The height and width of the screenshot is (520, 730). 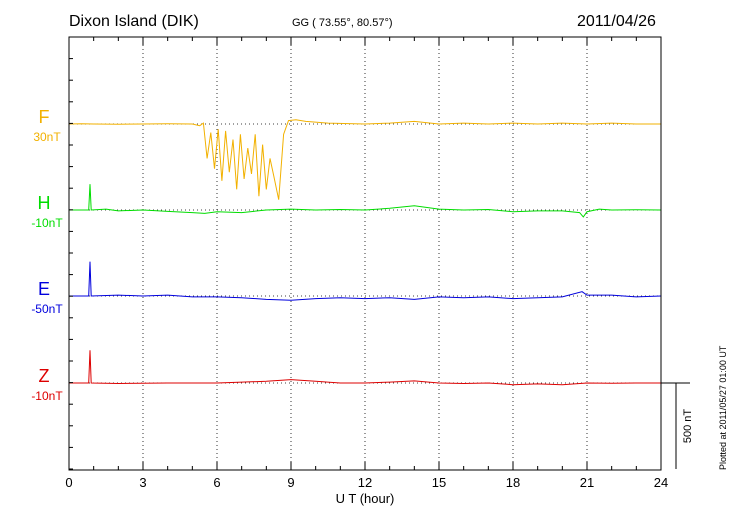 I want to click on x-tick-label: 3, so click(x=142, y=482).